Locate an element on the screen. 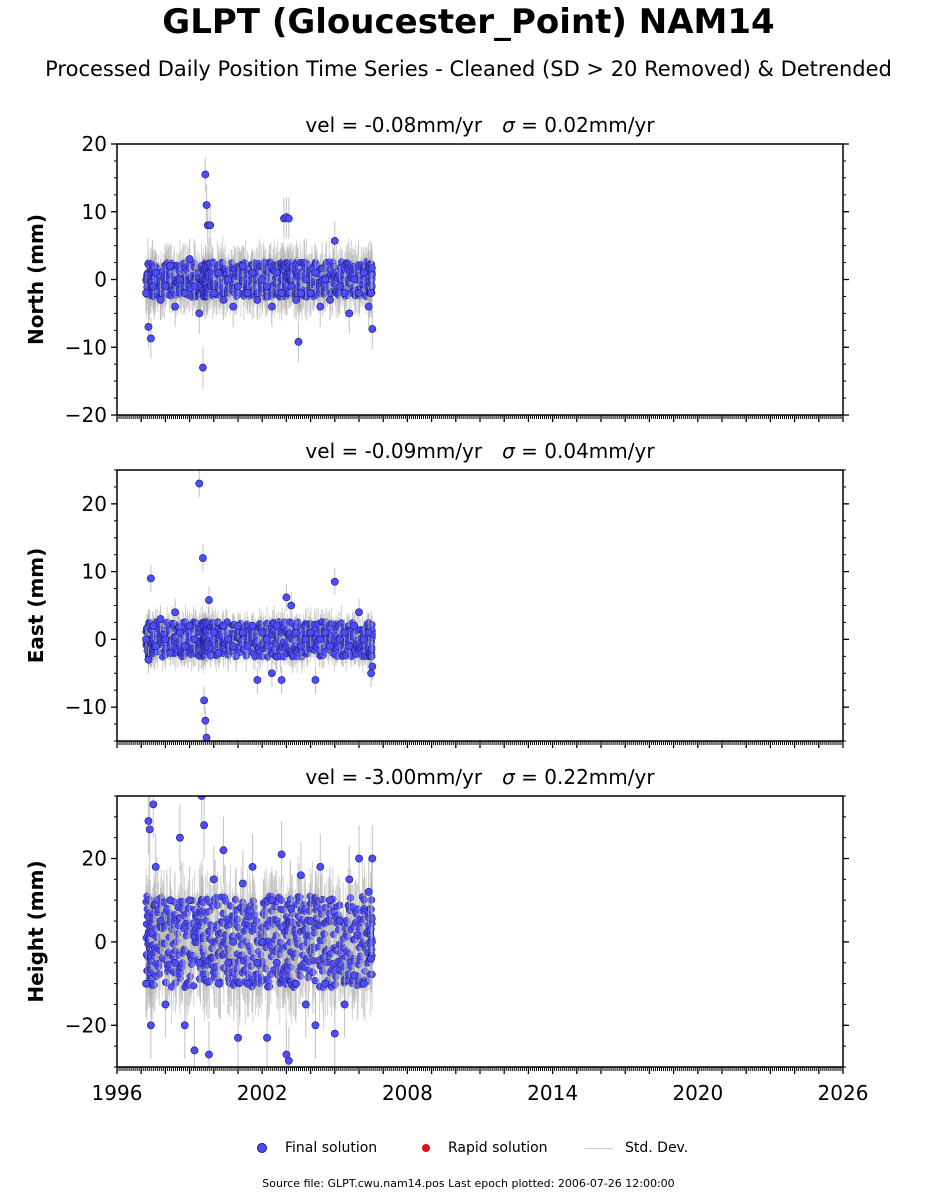  velocity-annotation: vel = -0.09mm/yr σ = 0.04mm/yr is located at coordinates (480, 451).